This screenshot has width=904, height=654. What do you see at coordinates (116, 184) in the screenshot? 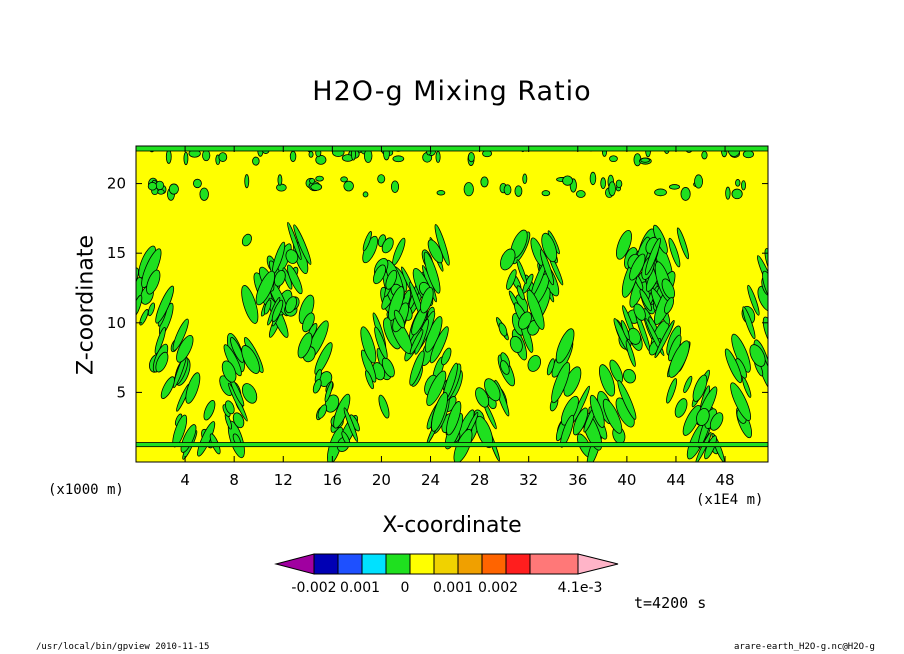
I see `y-tick-label: 20` at bounding box center [116, 184].